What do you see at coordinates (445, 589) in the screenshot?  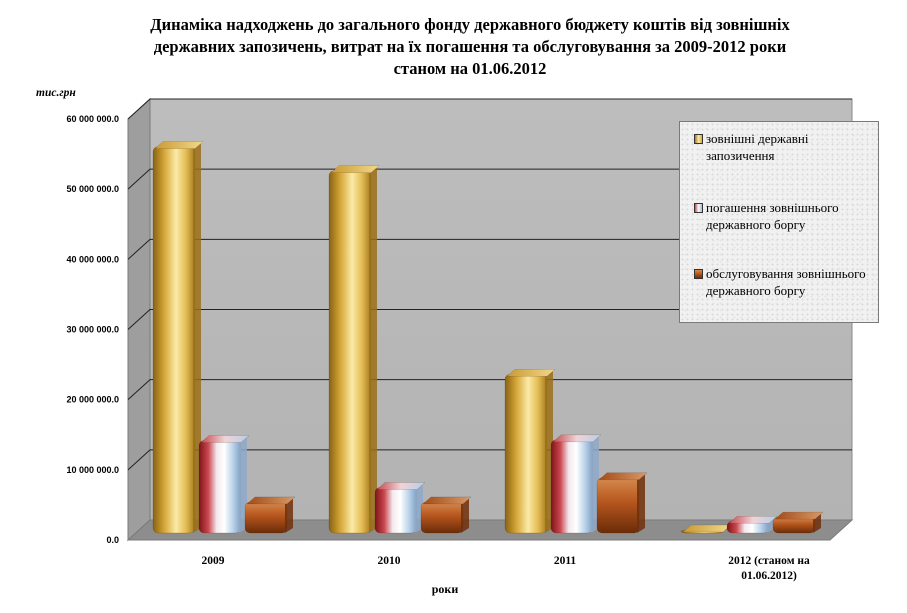 I see `x-axis-label: роки` at bounding box center [445, 589].